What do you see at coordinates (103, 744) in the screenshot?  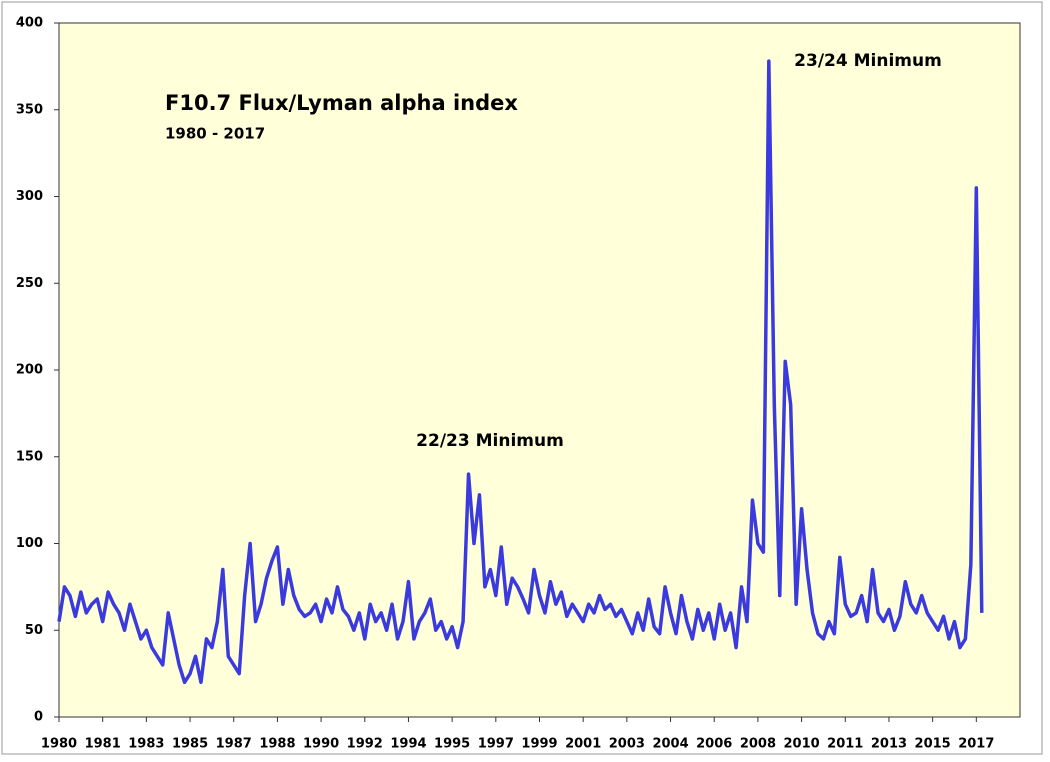 I see `x-tick-label: 1981` at bounding box center [103, 744].